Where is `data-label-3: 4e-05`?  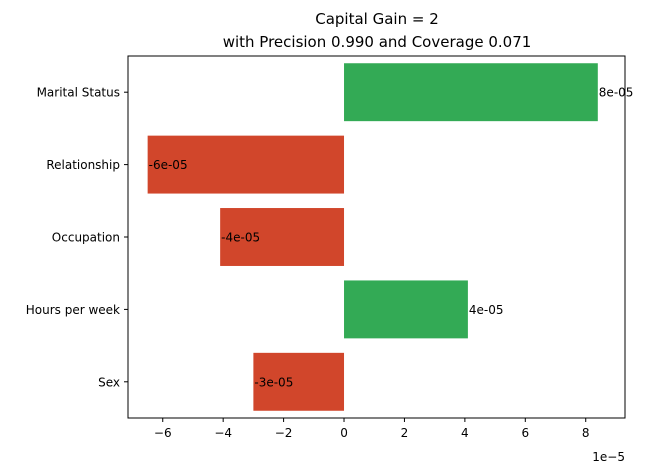
data-label-3: 4e-05 is located at coordinates (486, 310).